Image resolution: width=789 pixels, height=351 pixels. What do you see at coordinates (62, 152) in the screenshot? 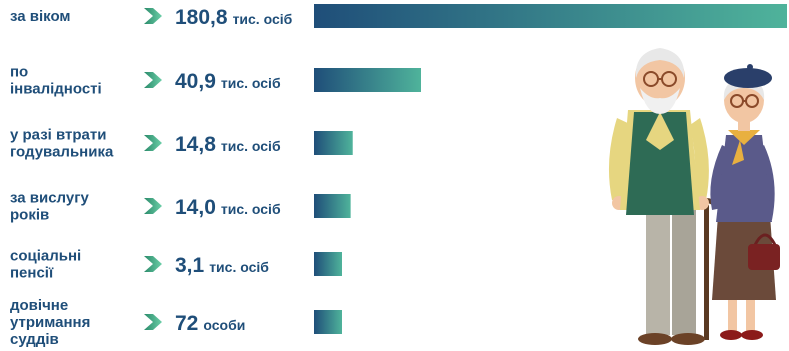
I see `category-label-line: годувальника` at bounding box center [62, 152].